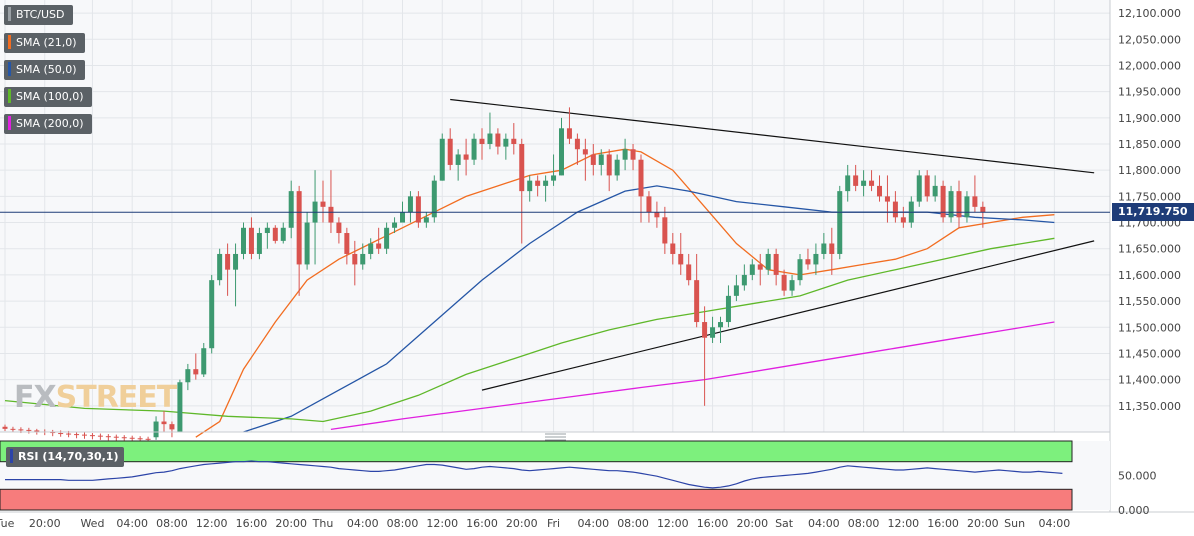 The height and width of the screenshot is (536, 1194). I want to click on y-tick-label: 11,650.000, so click(1149, 249).